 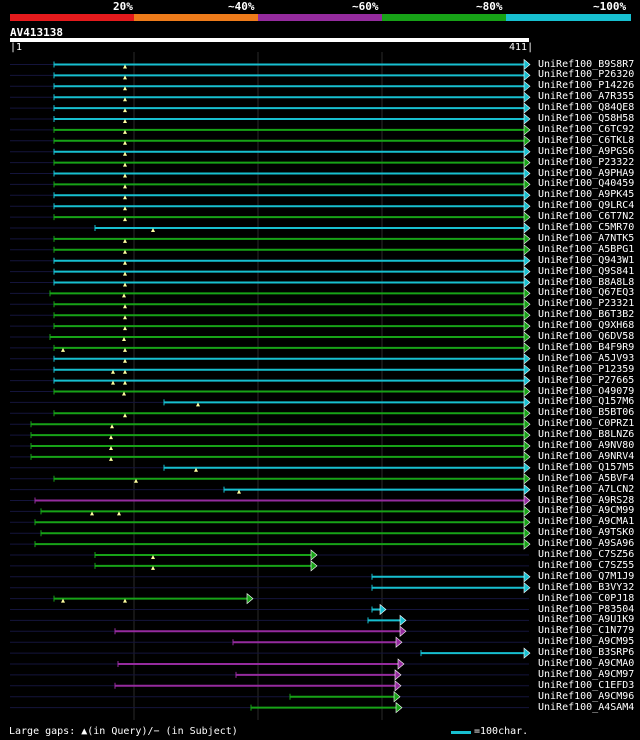 What do you see at coordinates (586, 140) in the screenshot?
I see `hit-name-link: UniRef100_C6TKL8` at bounding box center [586, 140].